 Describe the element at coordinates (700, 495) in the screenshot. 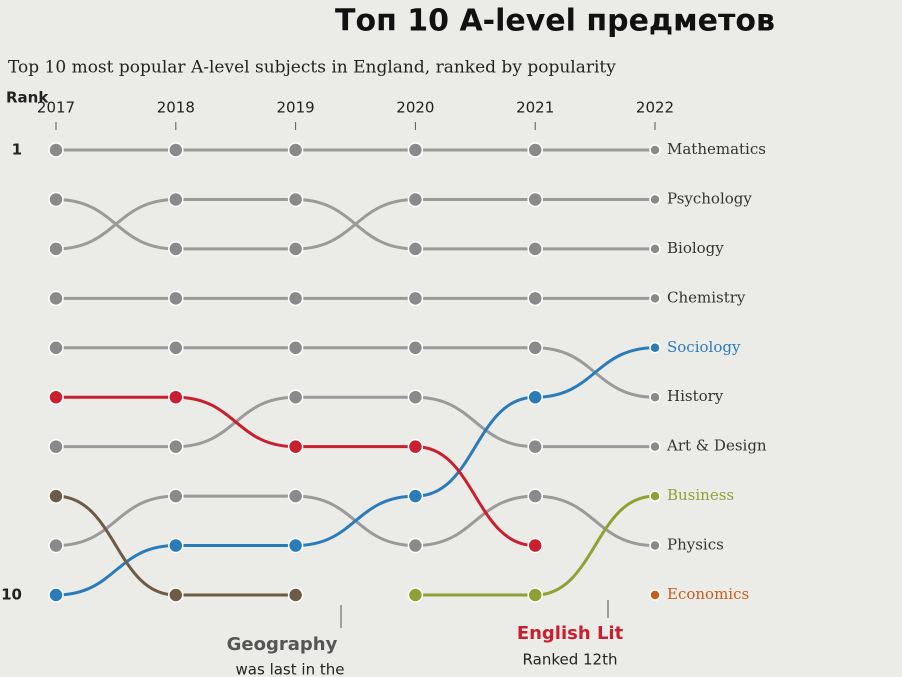

I see `legend-label: Business` at that location.